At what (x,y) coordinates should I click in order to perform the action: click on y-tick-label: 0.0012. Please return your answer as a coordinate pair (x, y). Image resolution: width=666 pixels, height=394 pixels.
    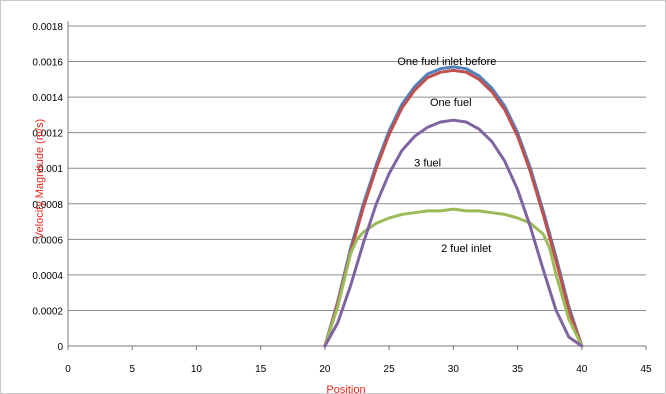
    Looking at the image, I should click on (47, 134).